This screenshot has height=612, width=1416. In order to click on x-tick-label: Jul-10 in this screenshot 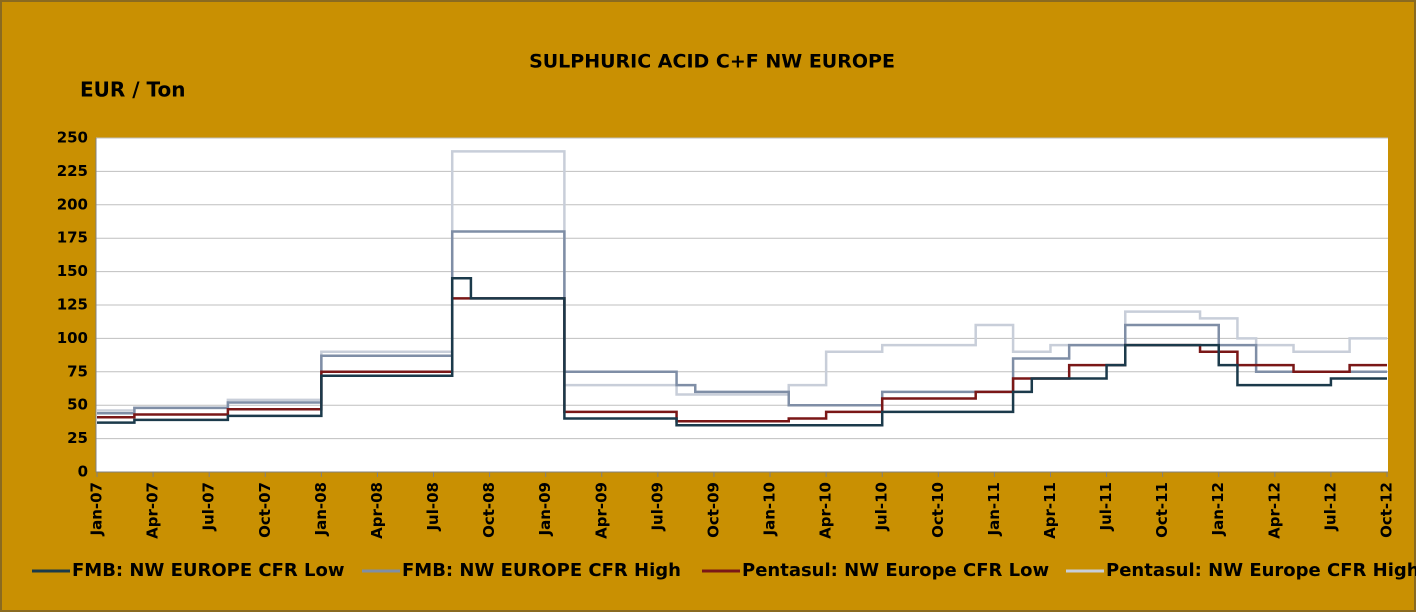, I will do `click(882, 507)`.